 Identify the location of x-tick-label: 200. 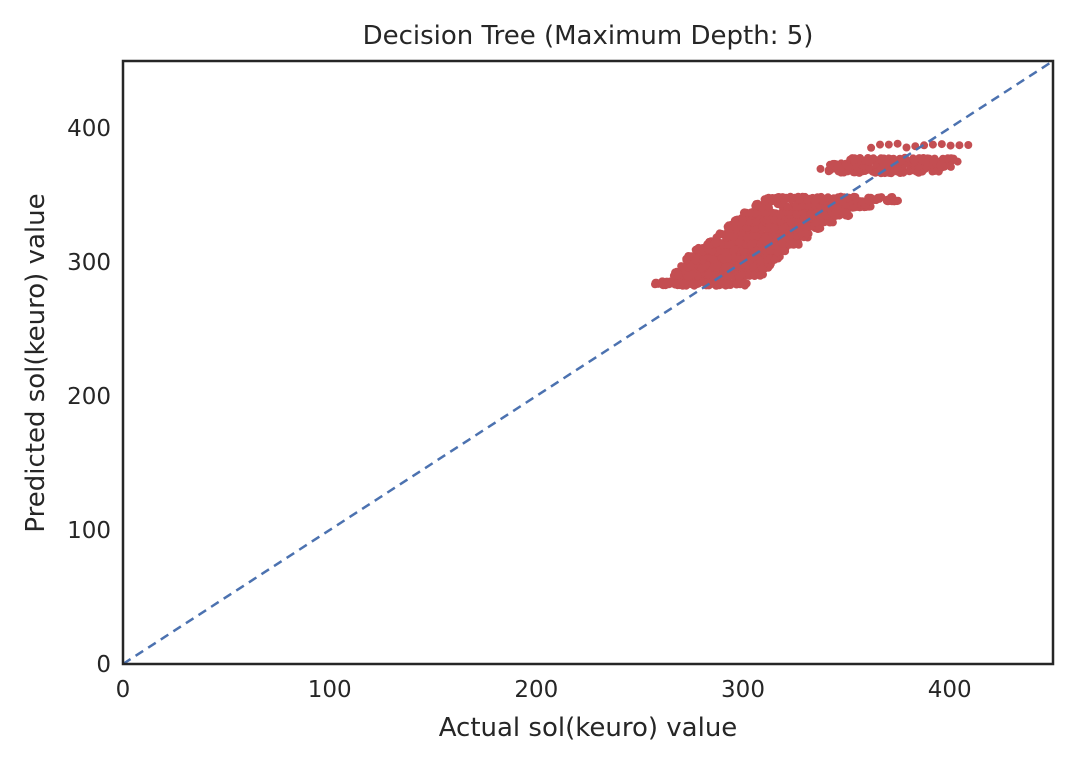
(536, 690).